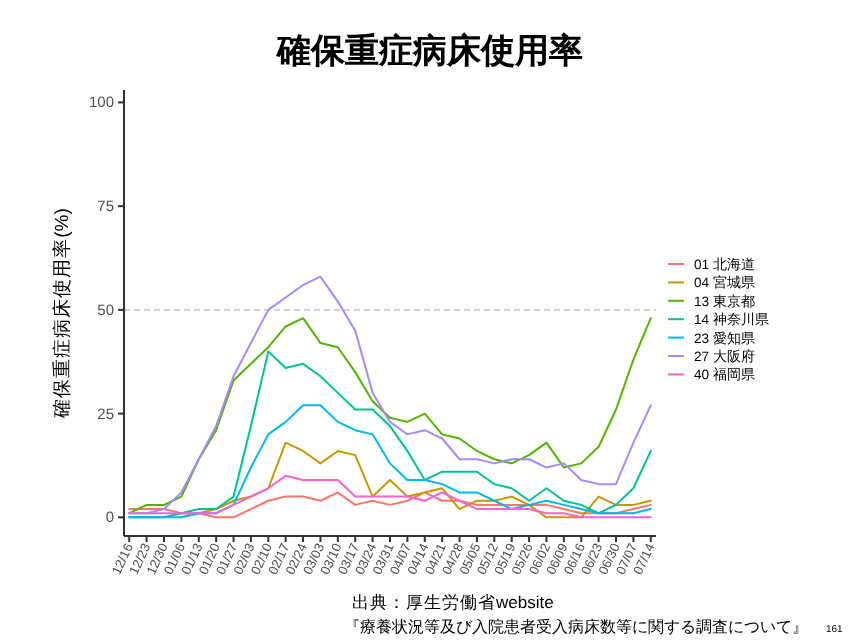 Image resolution: width=854 pixels, height=640 pixels. I want to click on text: 『療養状況等及び入院患者受入病床数等に関する調査について』, so click(576, 627).